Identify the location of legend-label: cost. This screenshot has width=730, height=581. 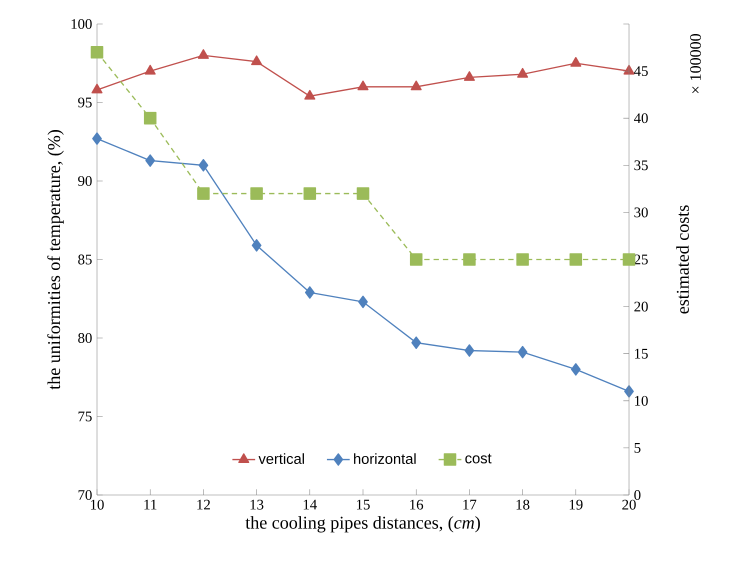
(478, 459).